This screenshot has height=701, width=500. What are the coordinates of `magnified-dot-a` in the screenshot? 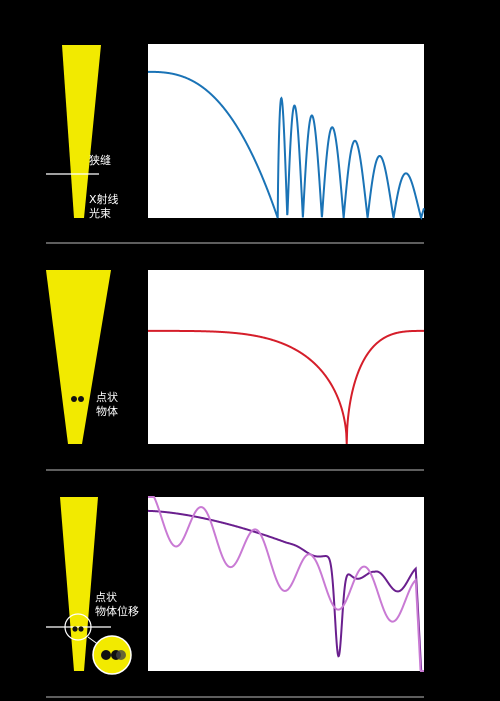 It's located at (106, 655).